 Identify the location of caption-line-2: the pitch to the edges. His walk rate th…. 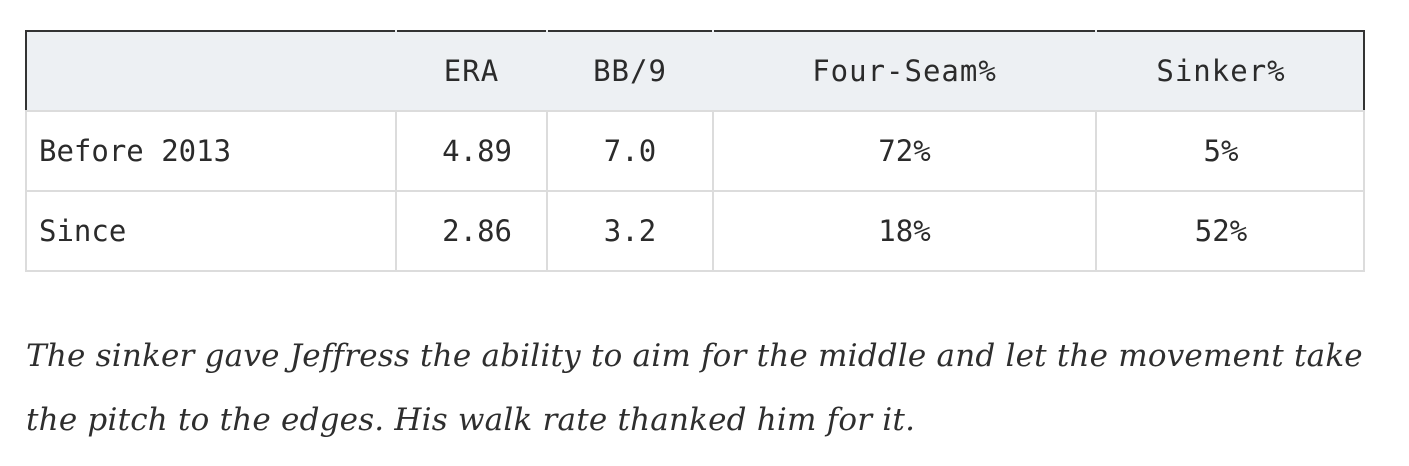
(471, 420).